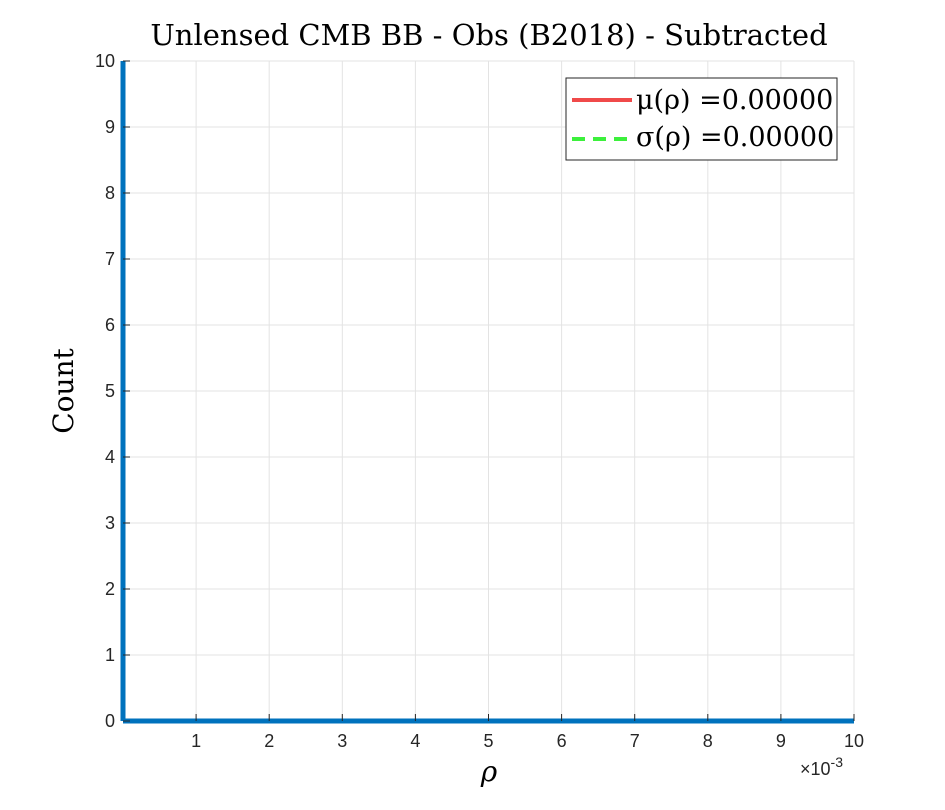  I want to click on legend-label-std: σ(ρ) =0.00000, so click(735, 137).